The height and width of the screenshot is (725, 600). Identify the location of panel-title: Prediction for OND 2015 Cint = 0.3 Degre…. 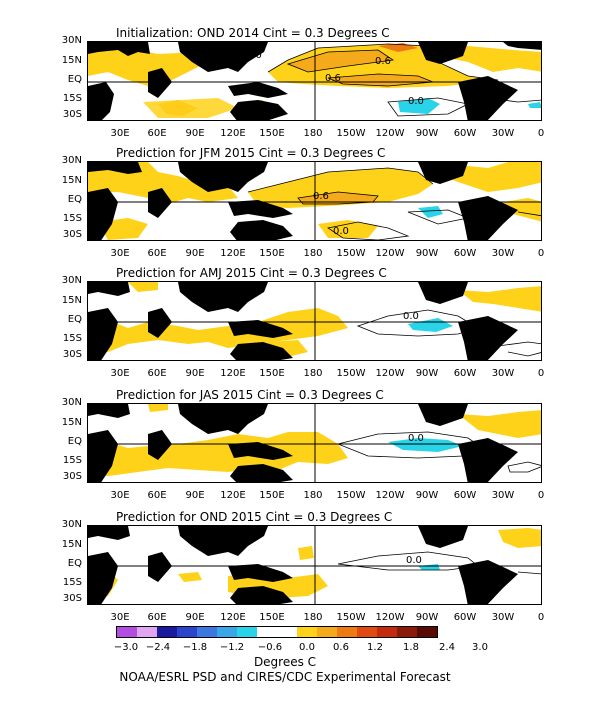
(254, 517).